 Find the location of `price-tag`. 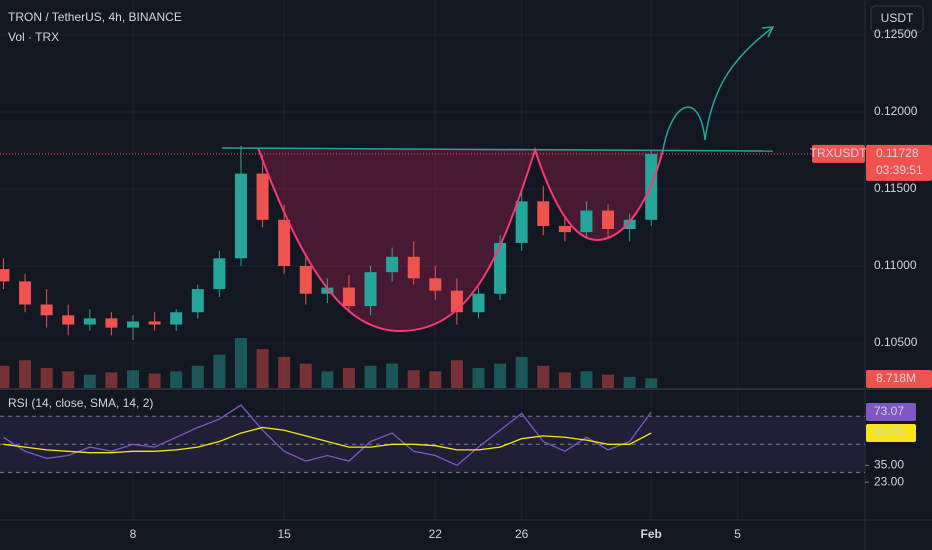

price-tag is located at coordinates (899, 162).